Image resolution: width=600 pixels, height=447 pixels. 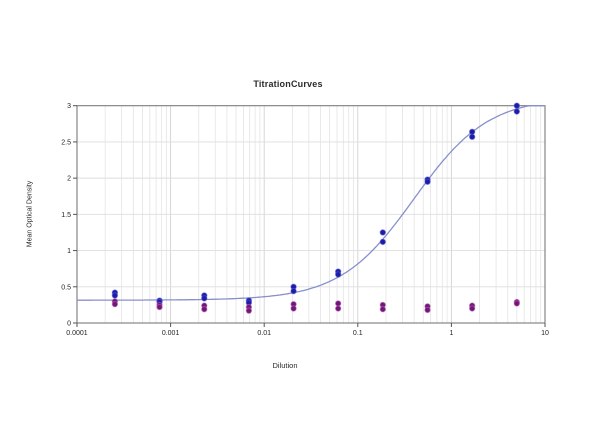 I want to click on svg-text: 2.5, so click(x=66, y=142).